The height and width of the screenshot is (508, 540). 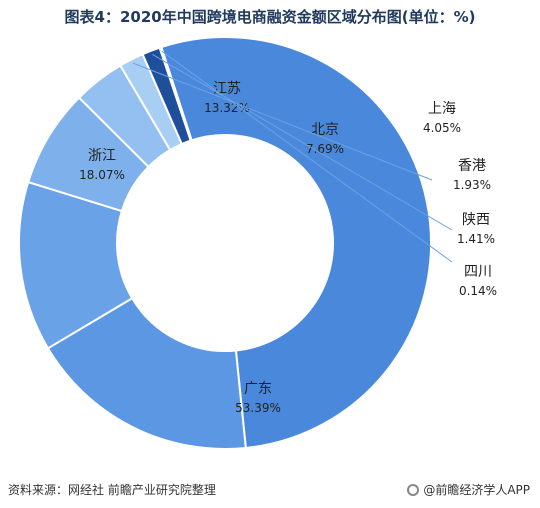 I want to click on value-label-广东: 53.39%, so click(x=258, y=408).